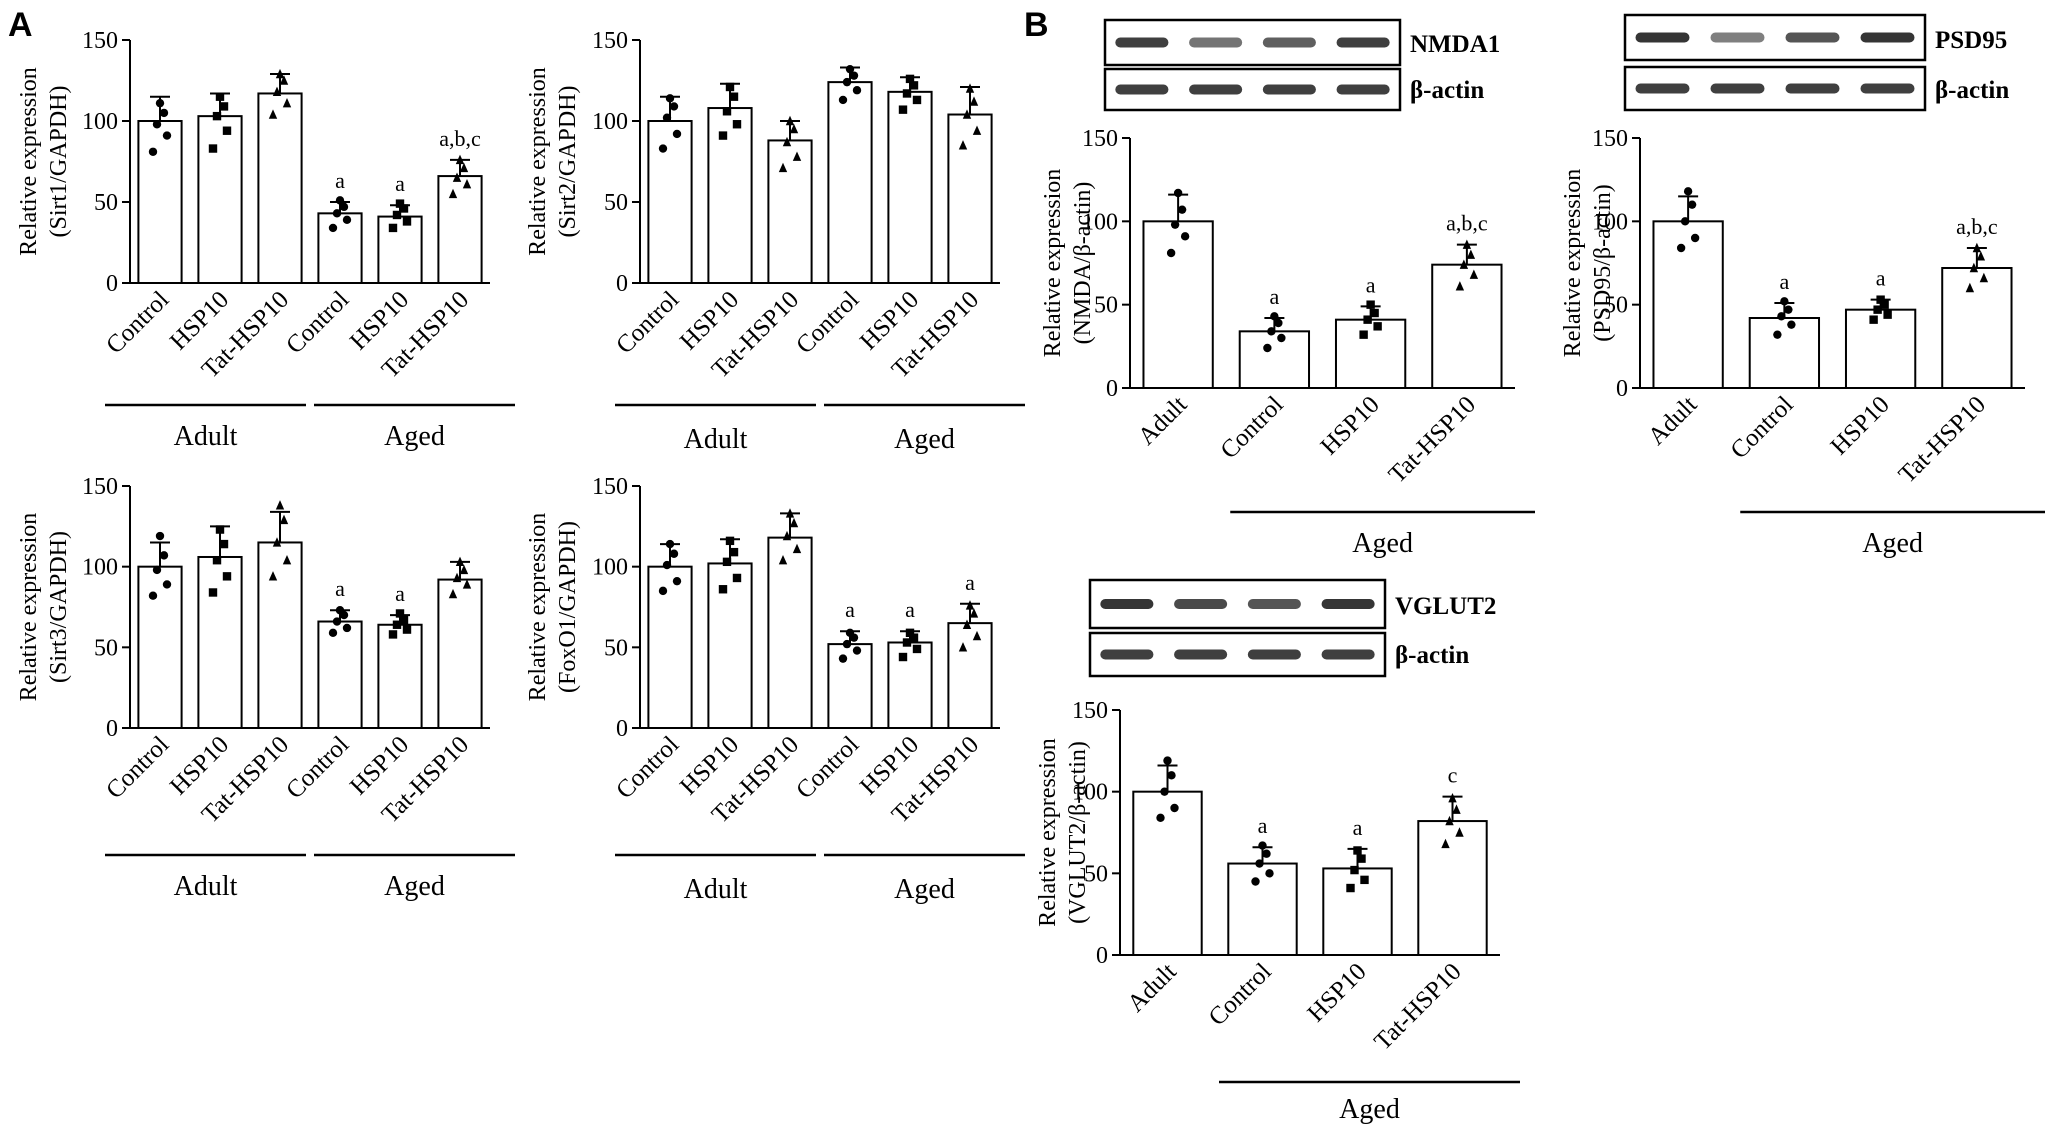 This screenshot has width=2050, height=1130. Describe the element at coordinates (1292, 628) in the screenshot. I see `western-blot-vglut2: VGLUT2 β-actin` at that location.